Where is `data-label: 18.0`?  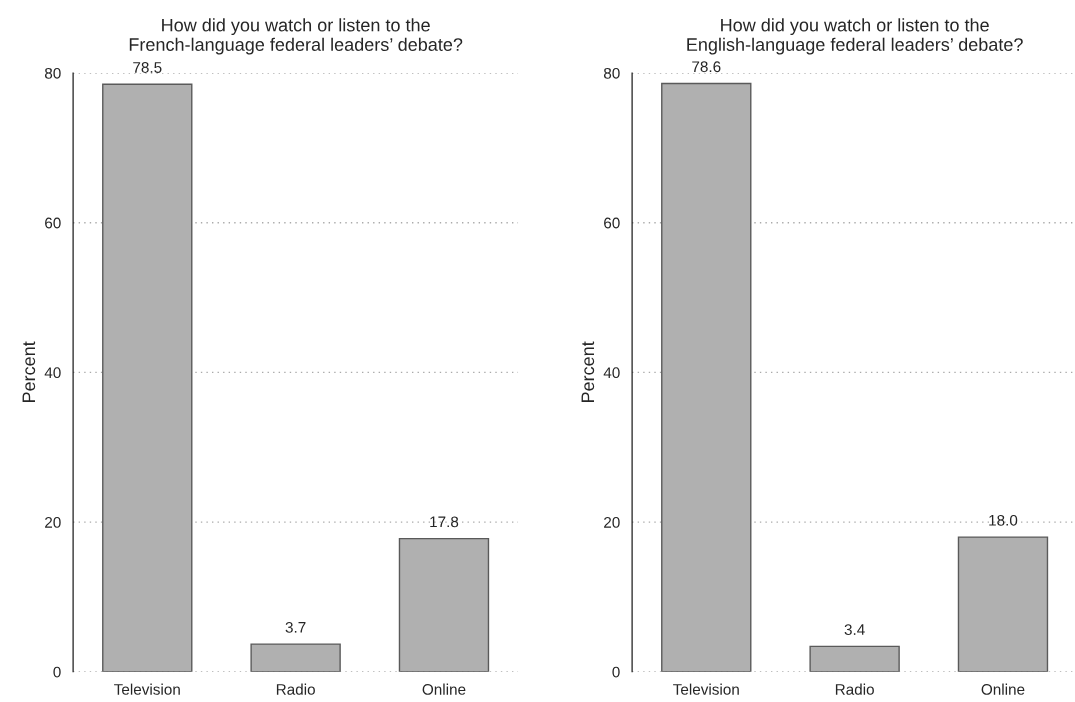
data-label: 18.0 is located at coordinates (1003, 520).